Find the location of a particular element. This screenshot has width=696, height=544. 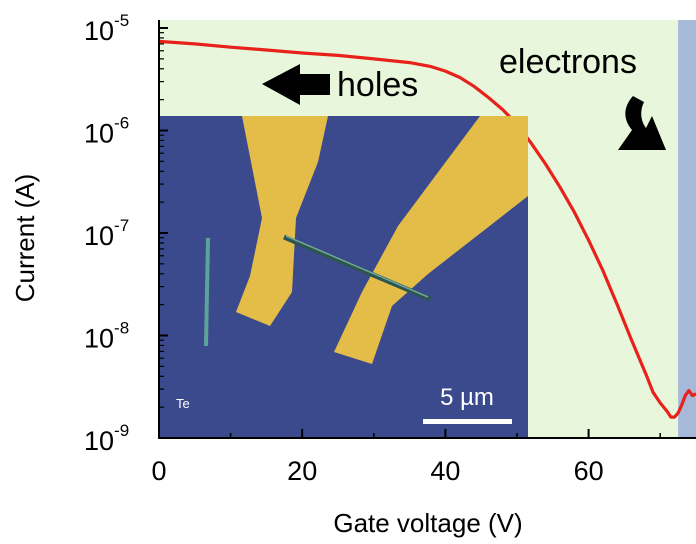

nanowire-vertical is located at coordinates (207, 292).